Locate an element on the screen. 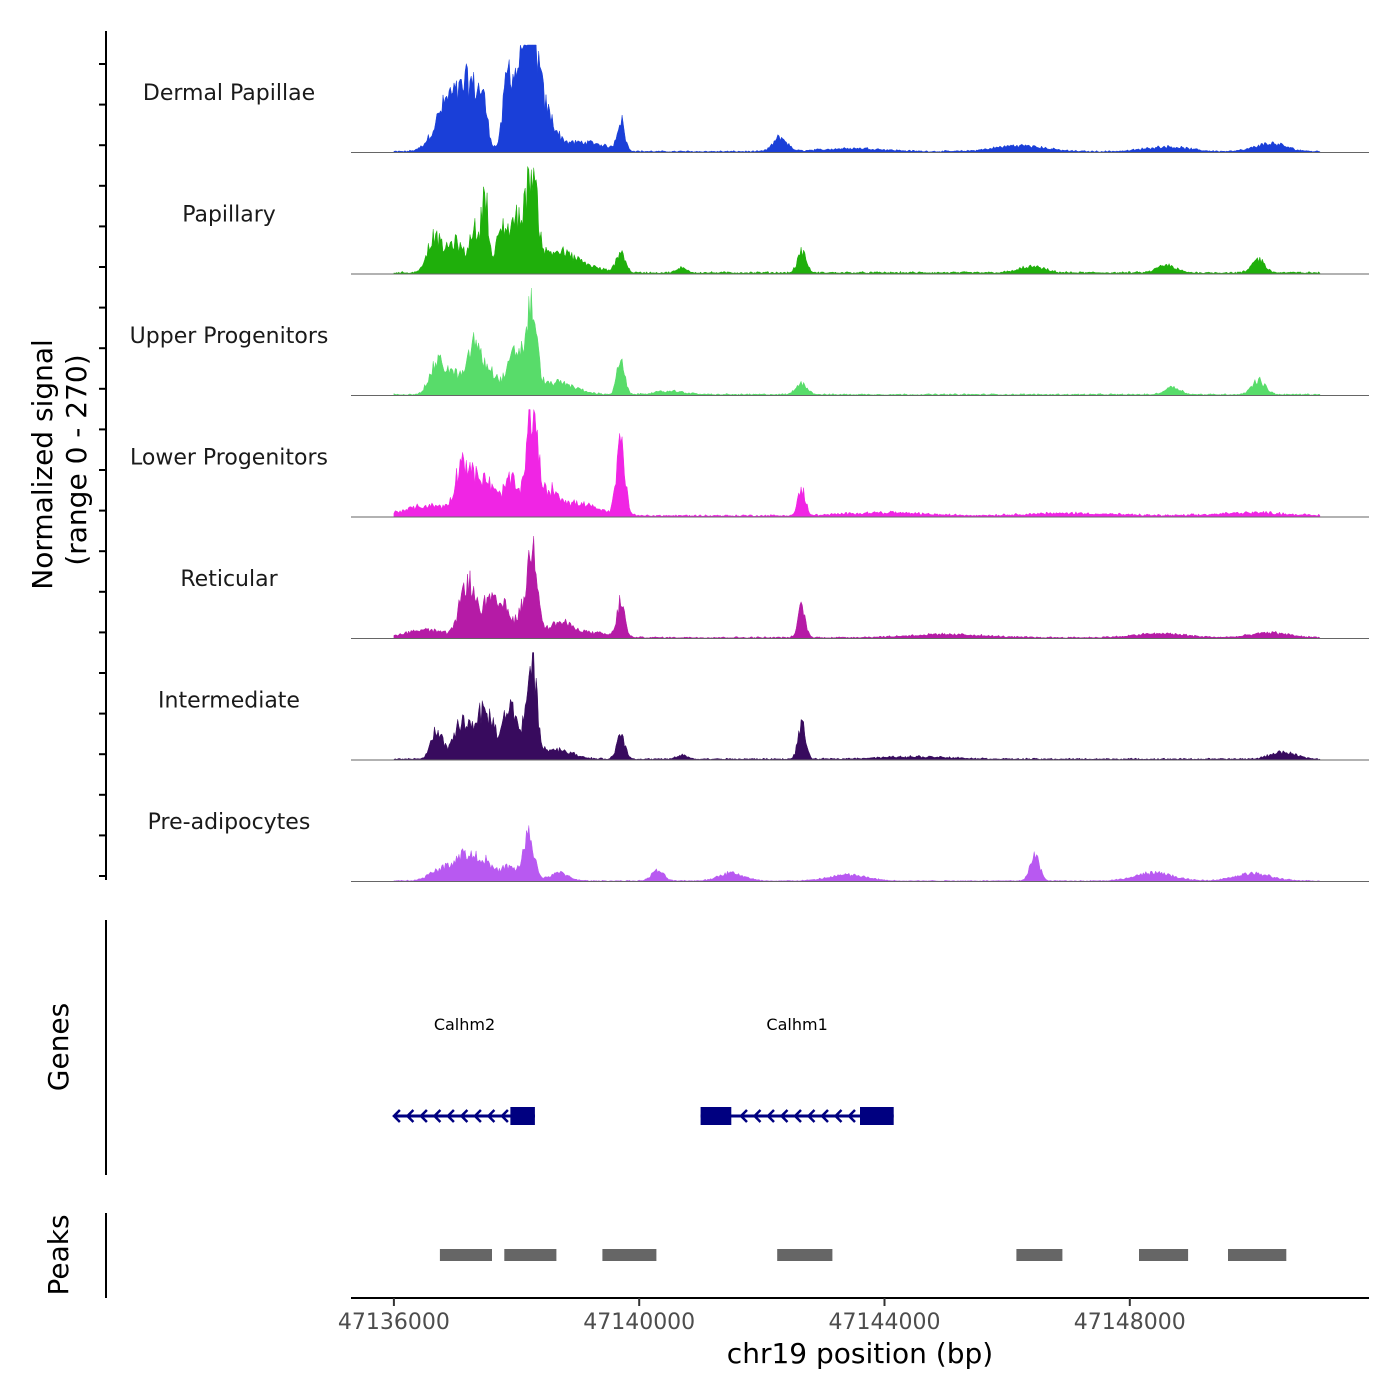  x-tick-label: 47148000 is located at coordinates (1130, 1322).